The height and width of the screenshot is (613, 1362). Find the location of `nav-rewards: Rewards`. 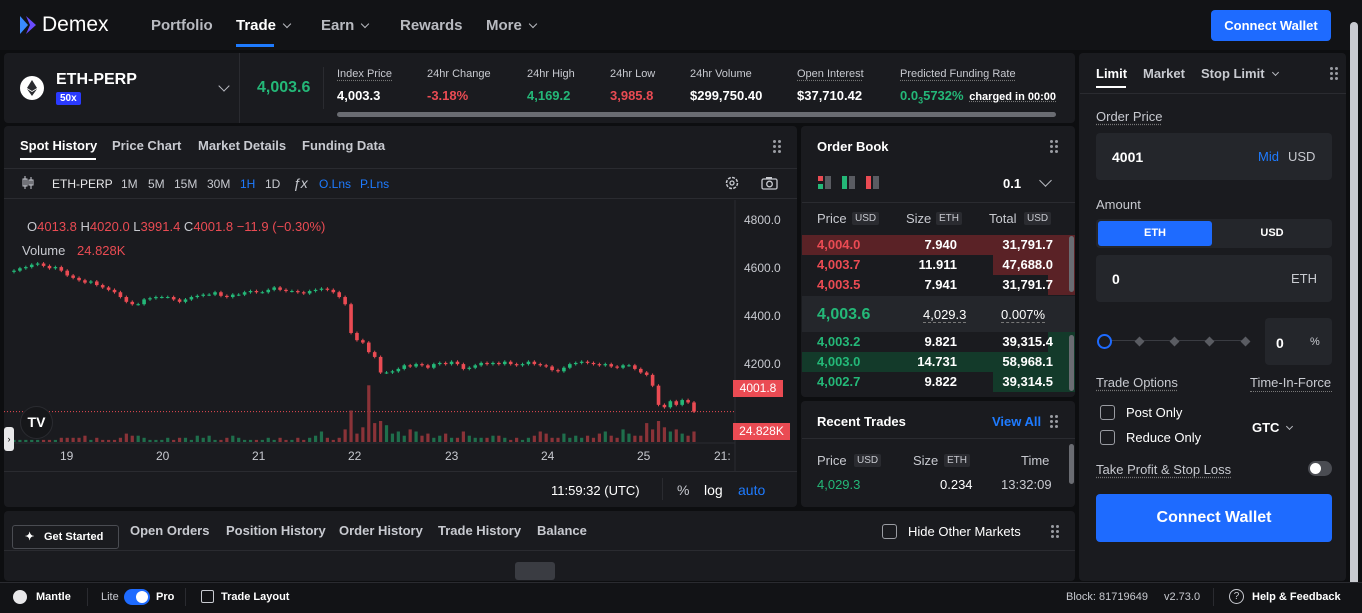

nav-rewards: Rewards is located at coordinates (431, 25).